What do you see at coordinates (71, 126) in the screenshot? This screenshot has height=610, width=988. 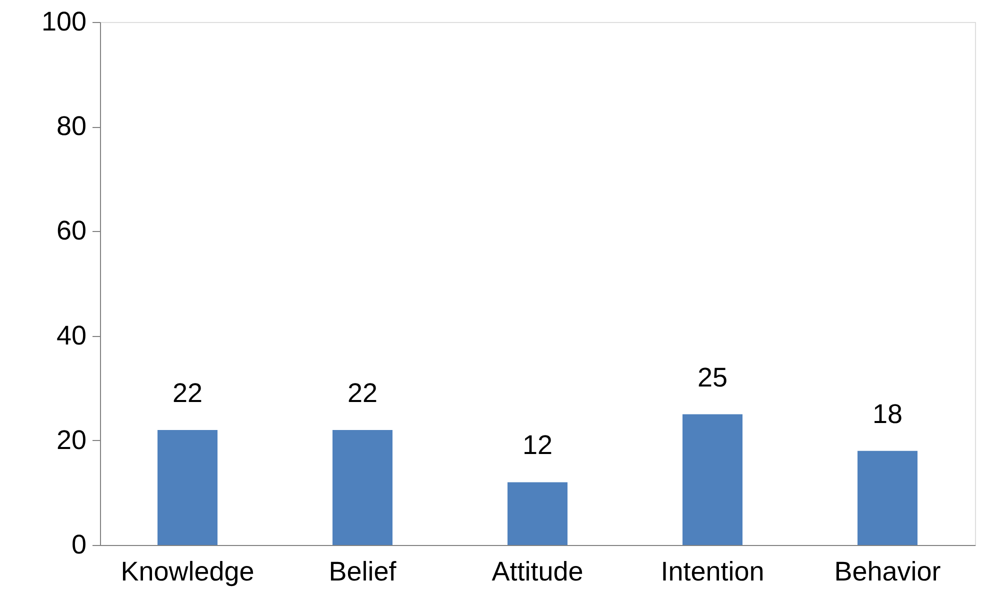 I see `y-tick-label: 80` at bounding box center [71, 126].